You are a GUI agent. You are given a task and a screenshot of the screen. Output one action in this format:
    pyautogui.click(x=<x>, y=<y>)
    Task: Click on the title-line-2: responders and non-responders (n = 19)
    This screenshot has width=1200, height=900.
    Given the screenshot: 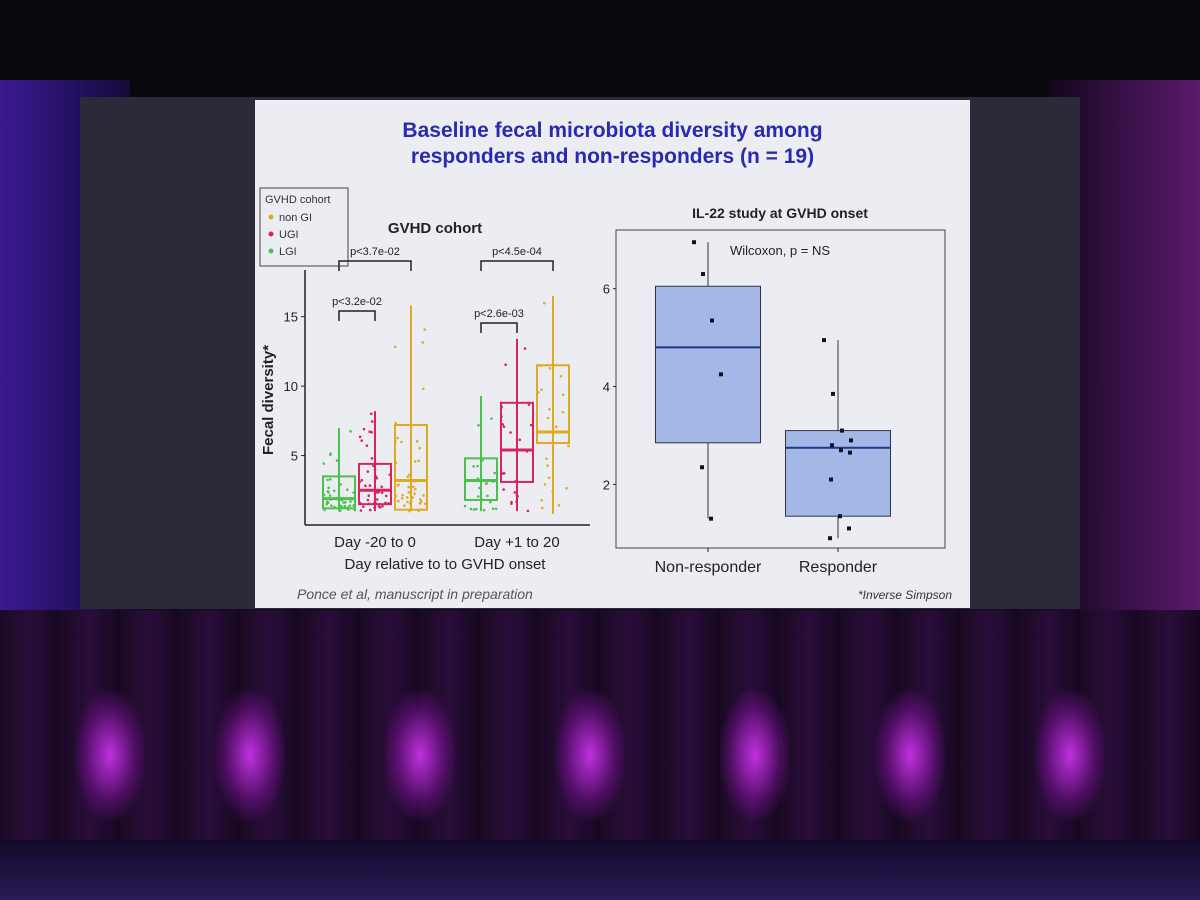 What is the action you would take?
    pyautogui.click(x=612, y=156)
    